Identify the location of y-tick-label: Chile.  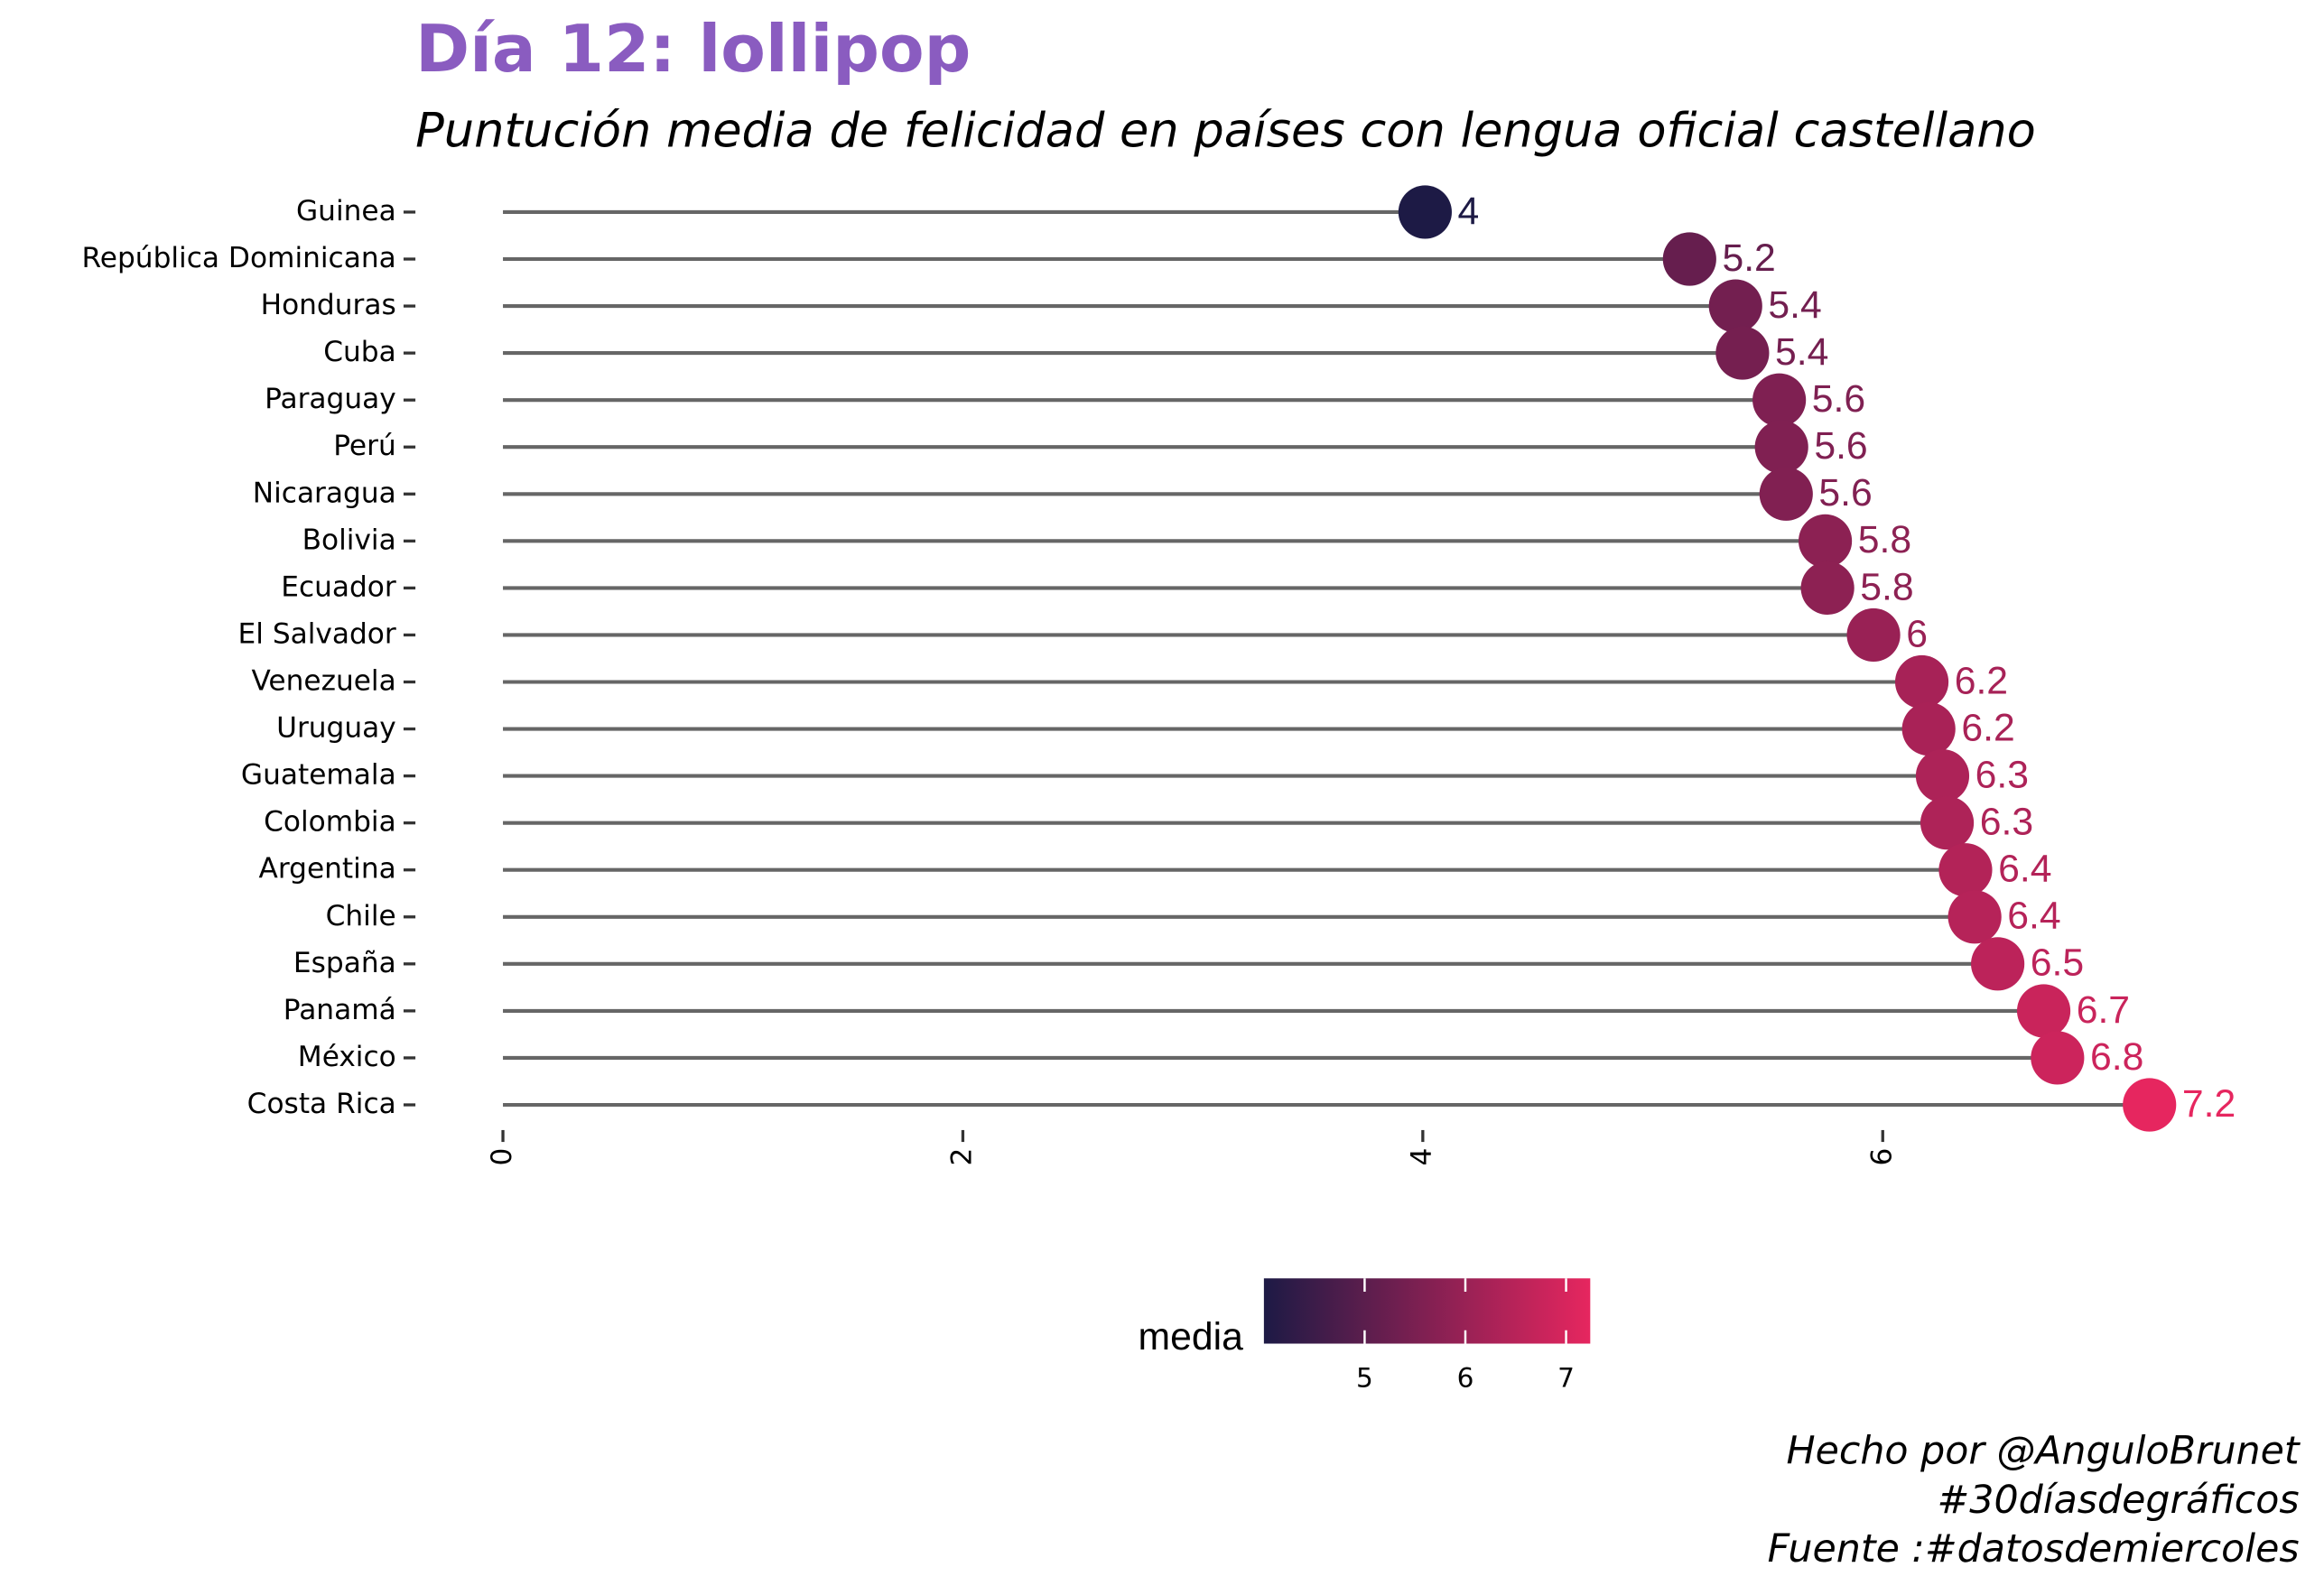
(361, 916).